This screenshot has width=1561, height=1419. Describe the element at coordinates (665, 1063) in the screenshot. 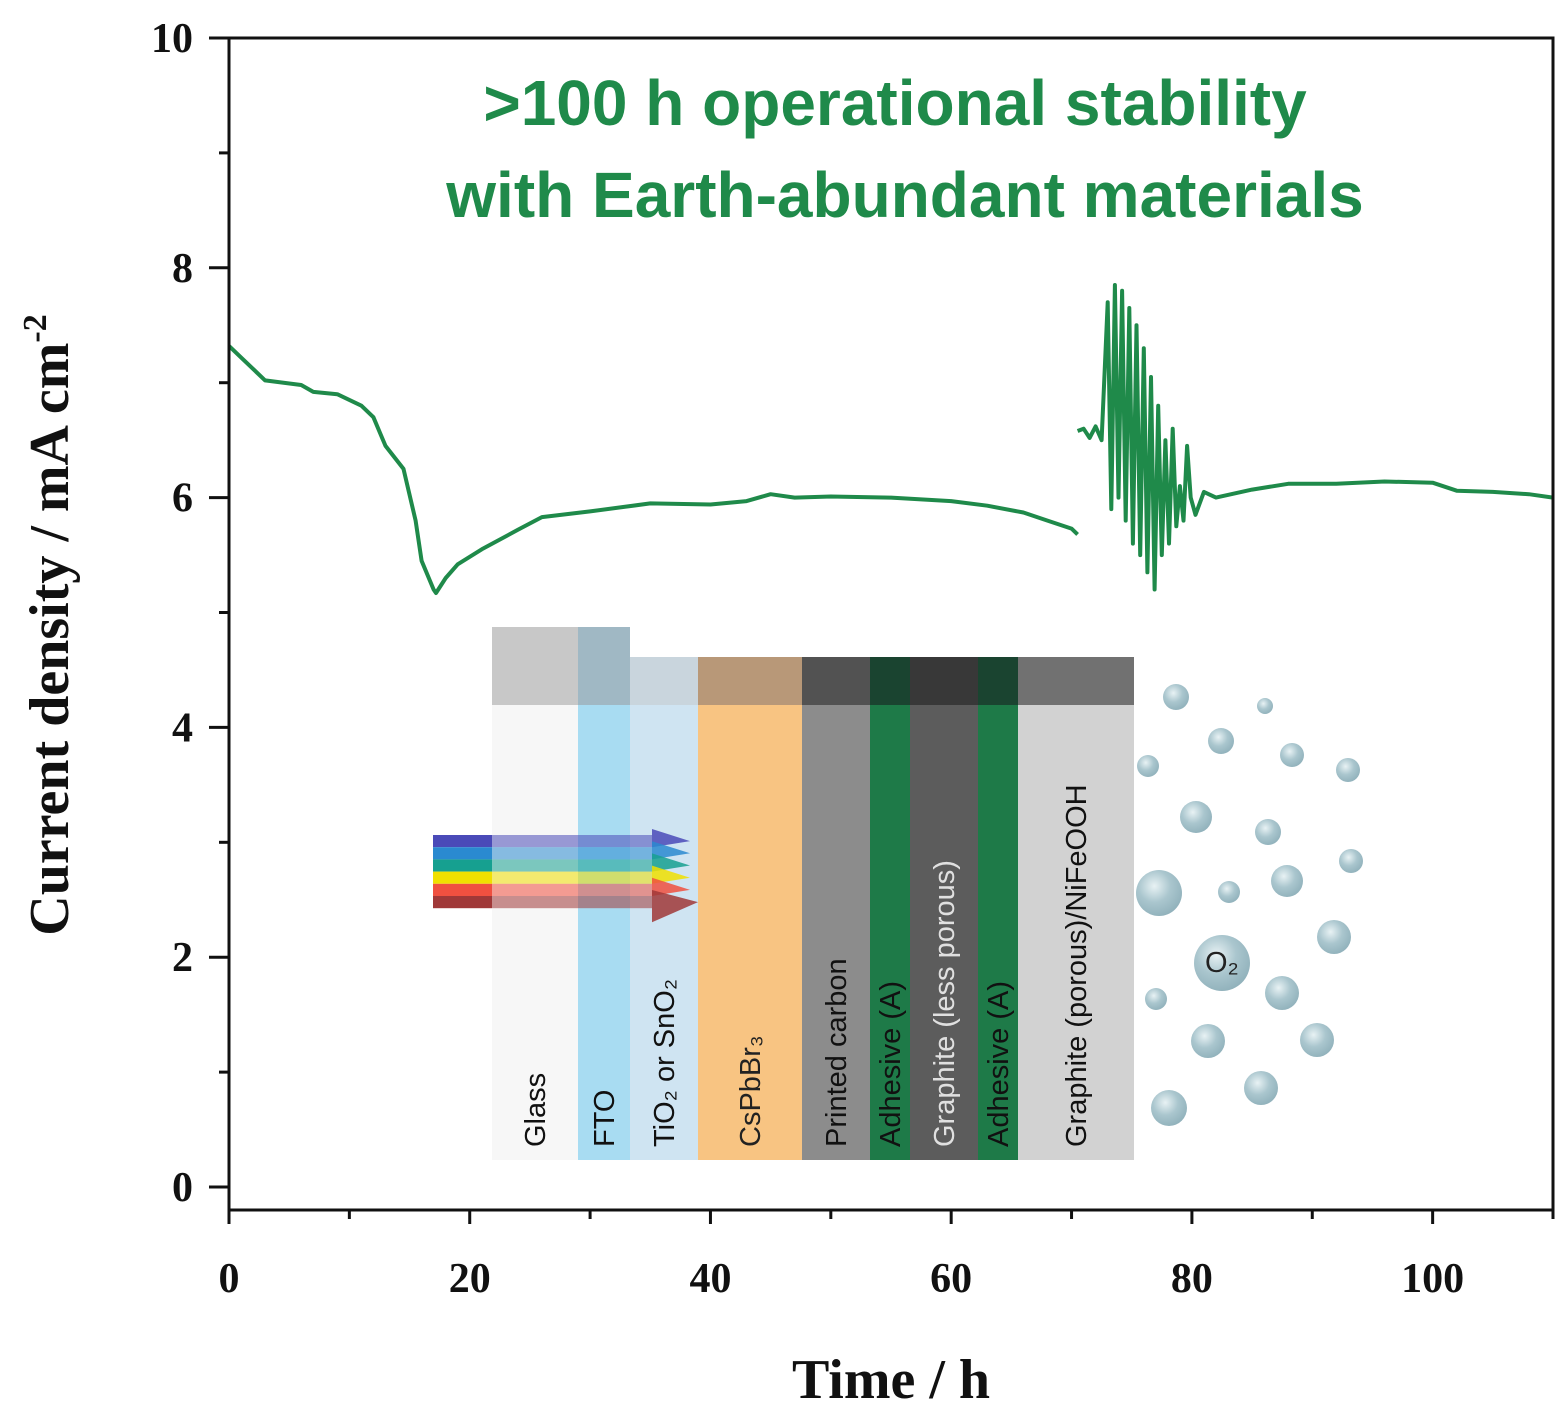

I see `layer-label-2: TiO₂ or SnO₂` at that location.